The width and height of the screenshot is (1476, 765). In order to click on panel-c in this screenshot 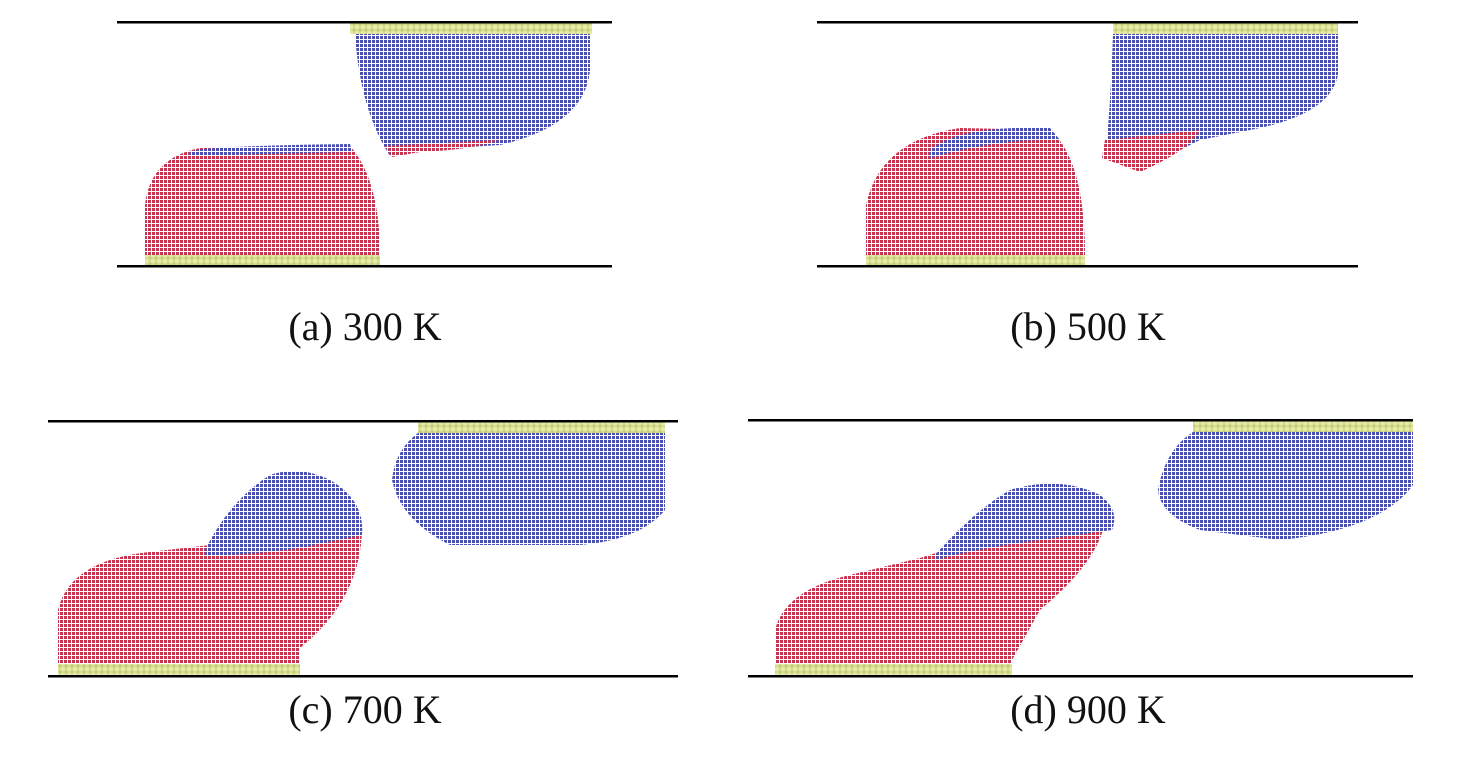, I will do `click(363, 549)`.